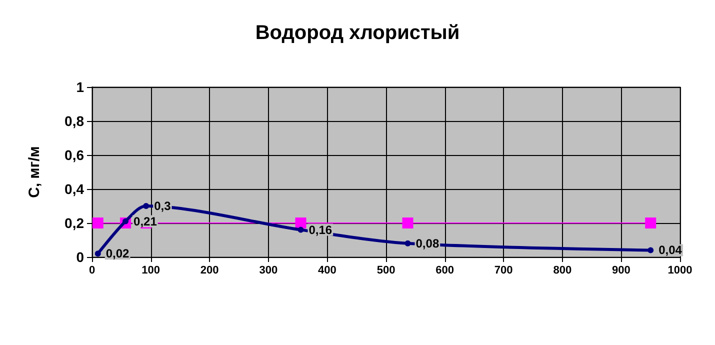 The image size is (715, 345). What do you see at coordinates (562, 270) in the screenshot?
I see `x-tick-label: 800` at bounding box center [562, 270].